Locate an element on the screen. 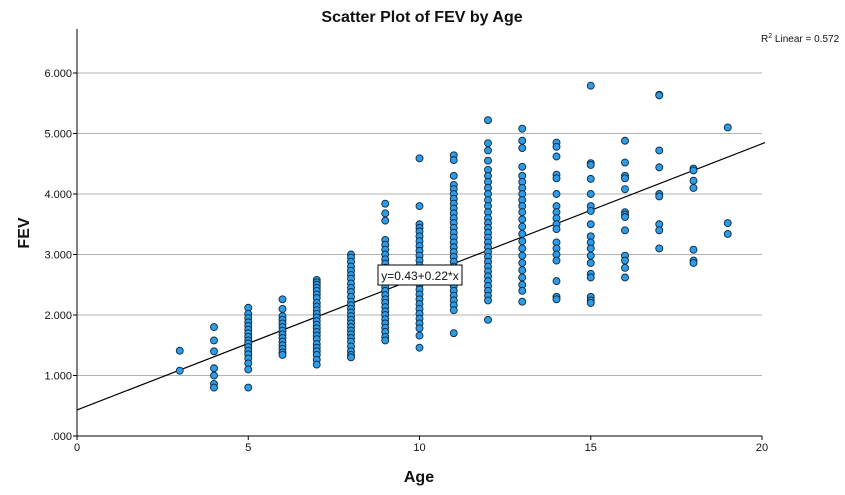 The height and width of the screenshot is (495, 845). x-axis-label: Age is located at coordinates (419, 477).